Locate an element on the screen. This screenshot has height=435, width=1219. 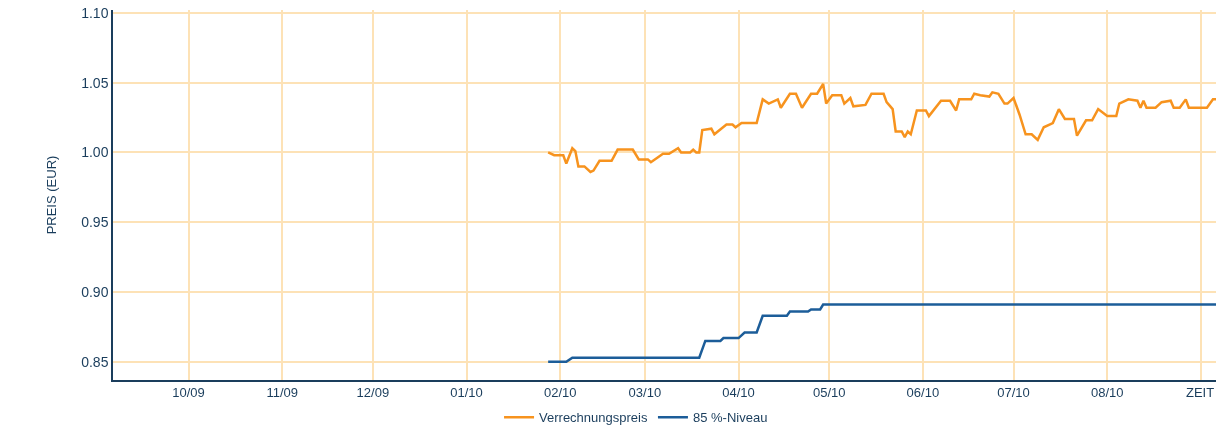
y-tick-label: 1.05 is located at coordinates (95, 82).